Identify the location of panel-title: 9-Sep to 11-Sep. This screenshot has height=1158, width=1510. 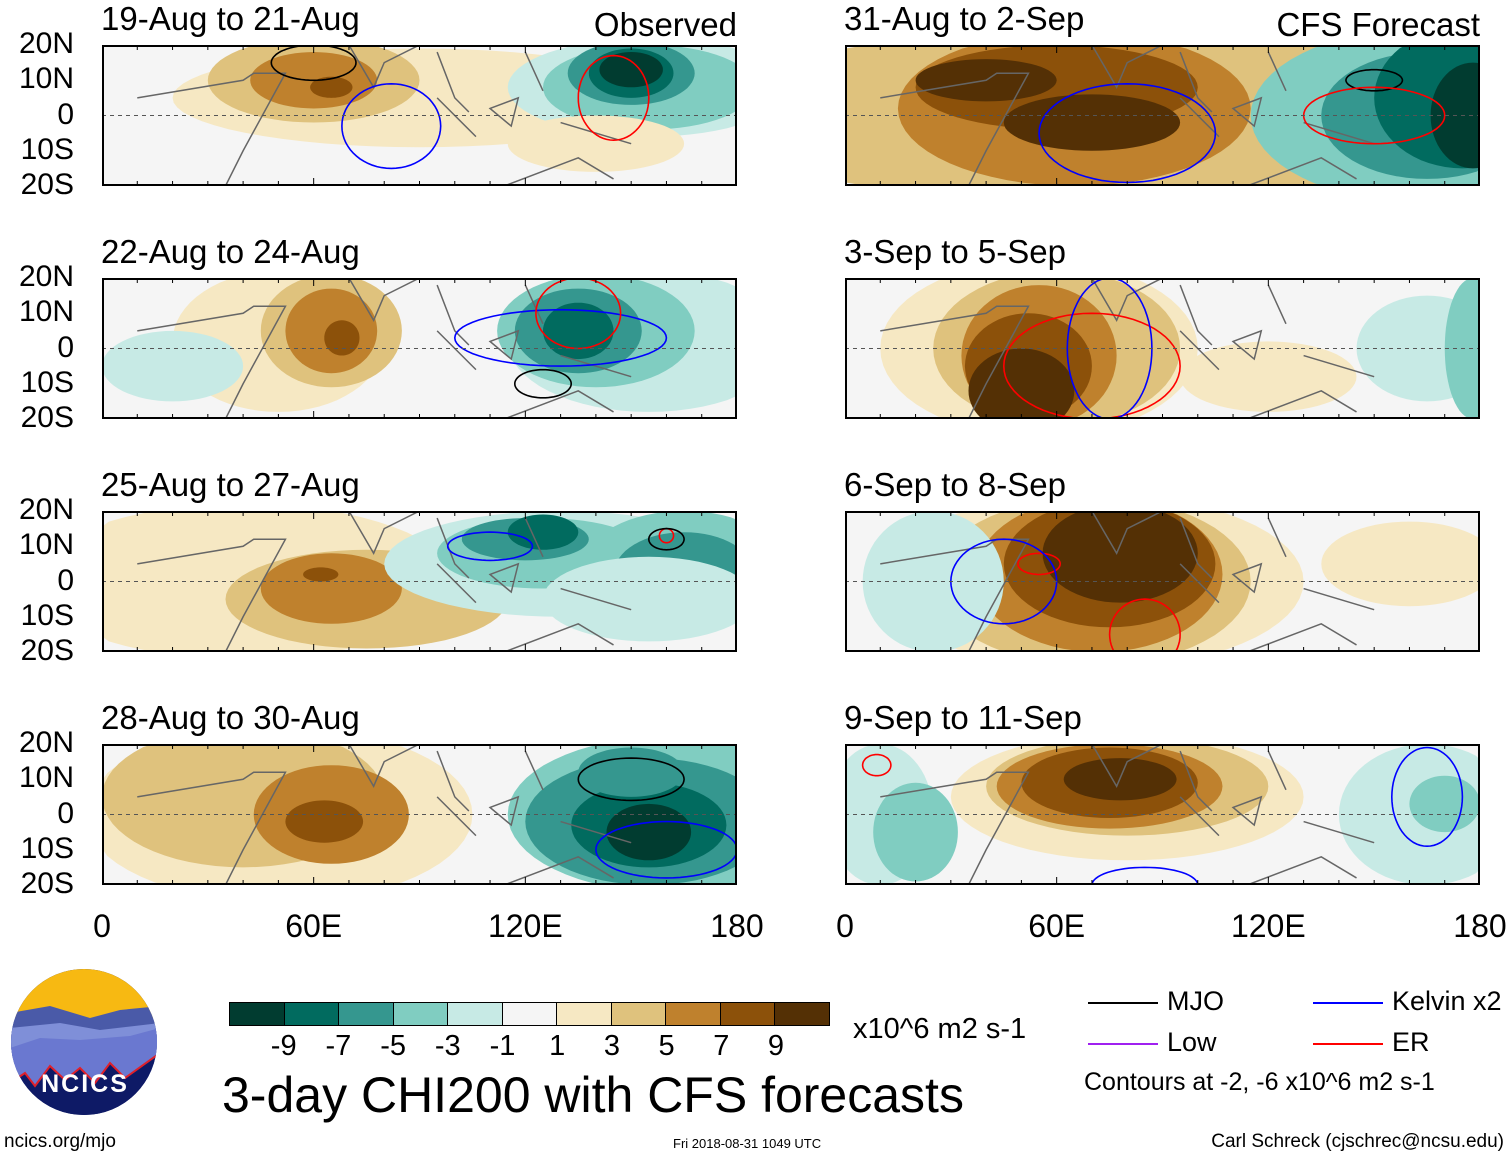
(963, 717).